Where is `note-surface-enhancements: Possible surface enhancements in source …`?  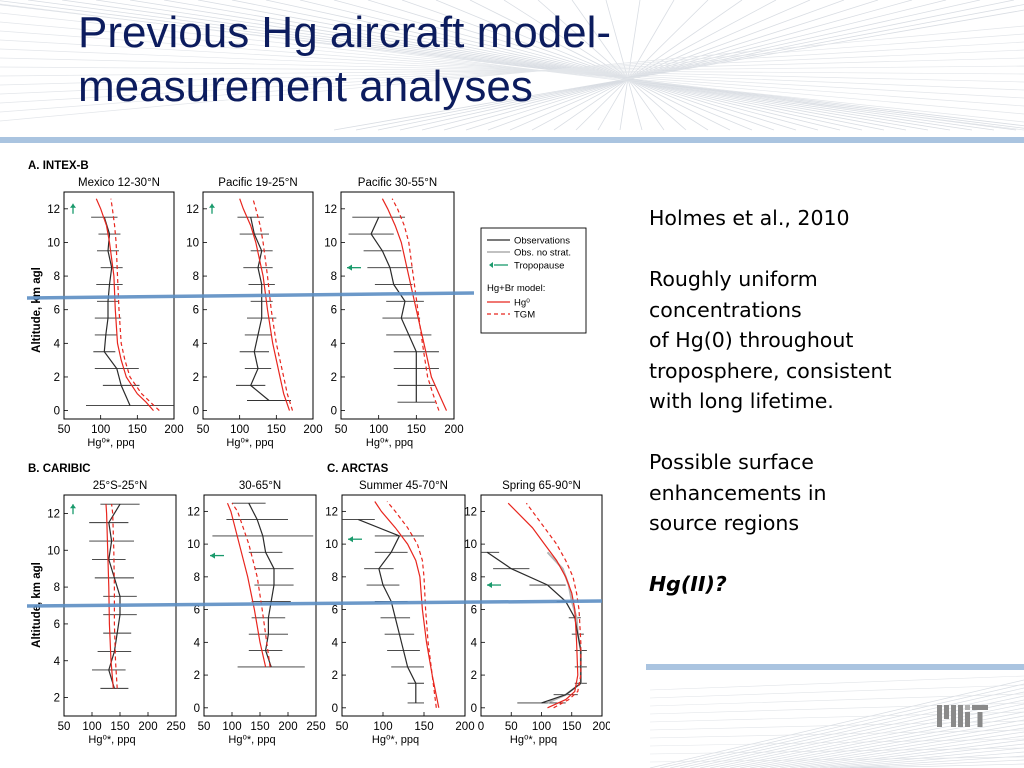
note-surface-enhancements: Possible surface enhancements in source … is located at coordinates (814, 493).